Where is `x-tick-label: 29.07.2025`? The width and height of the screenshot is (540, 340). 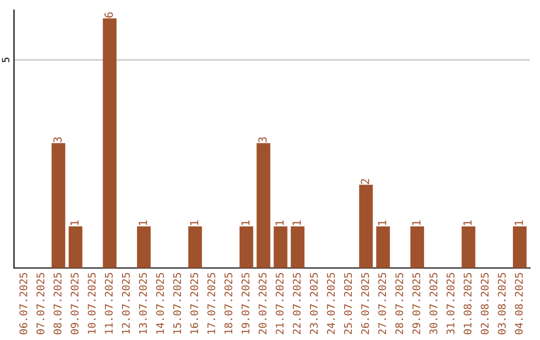
x-tick-label: 29.07.2025 is located at coordinates (416, 303).